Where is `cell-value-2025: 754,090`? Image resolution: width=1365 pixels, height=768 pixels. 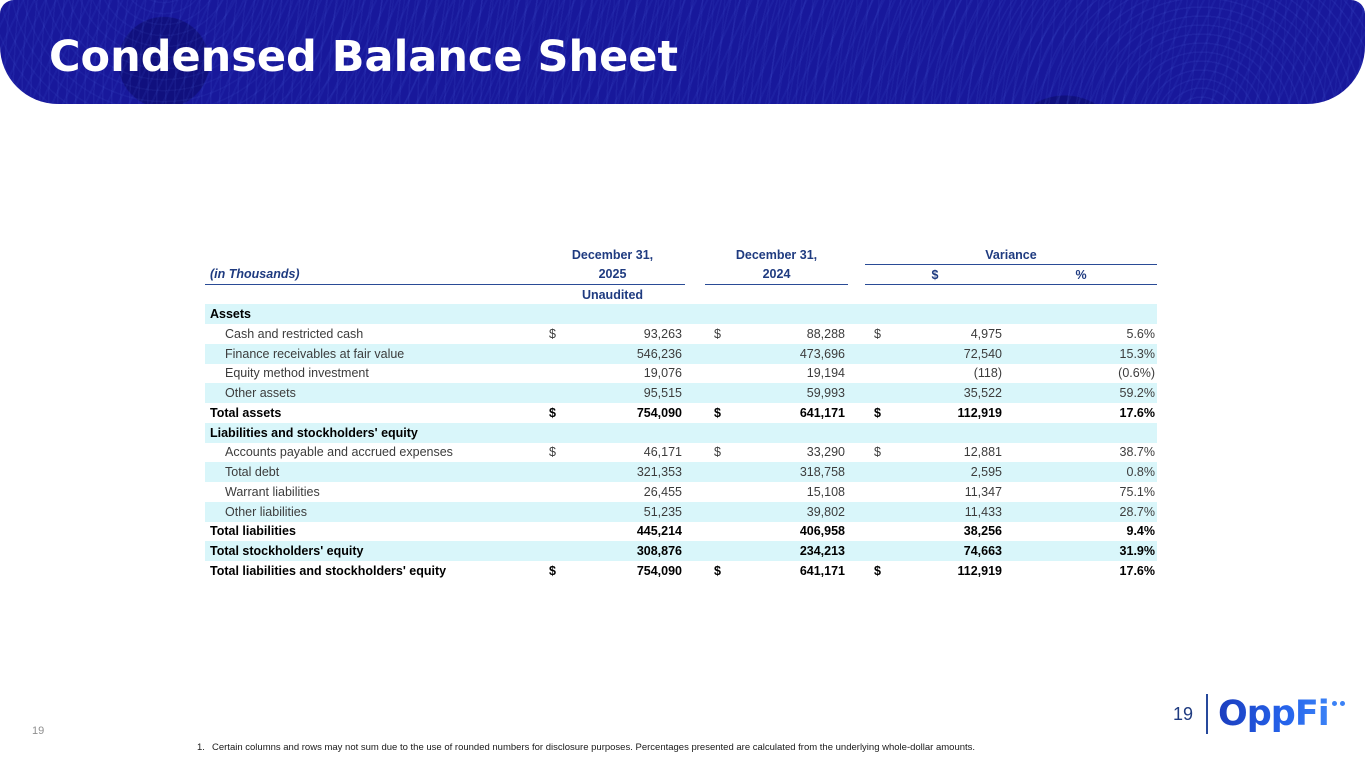
cell-value-2025: 754,090 is located at coordinates (659, 570).